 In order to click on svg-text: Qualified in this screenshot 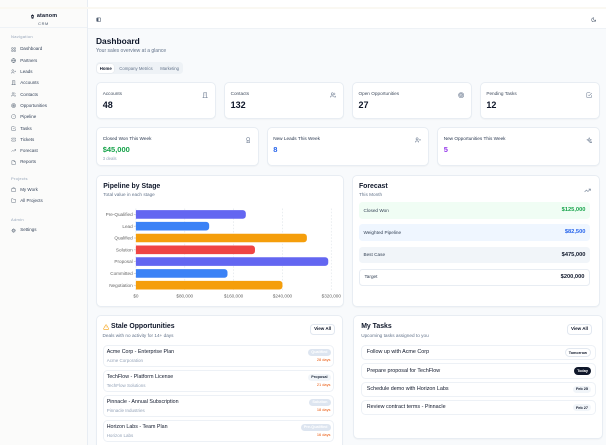, I will do `click(123, 237)`.